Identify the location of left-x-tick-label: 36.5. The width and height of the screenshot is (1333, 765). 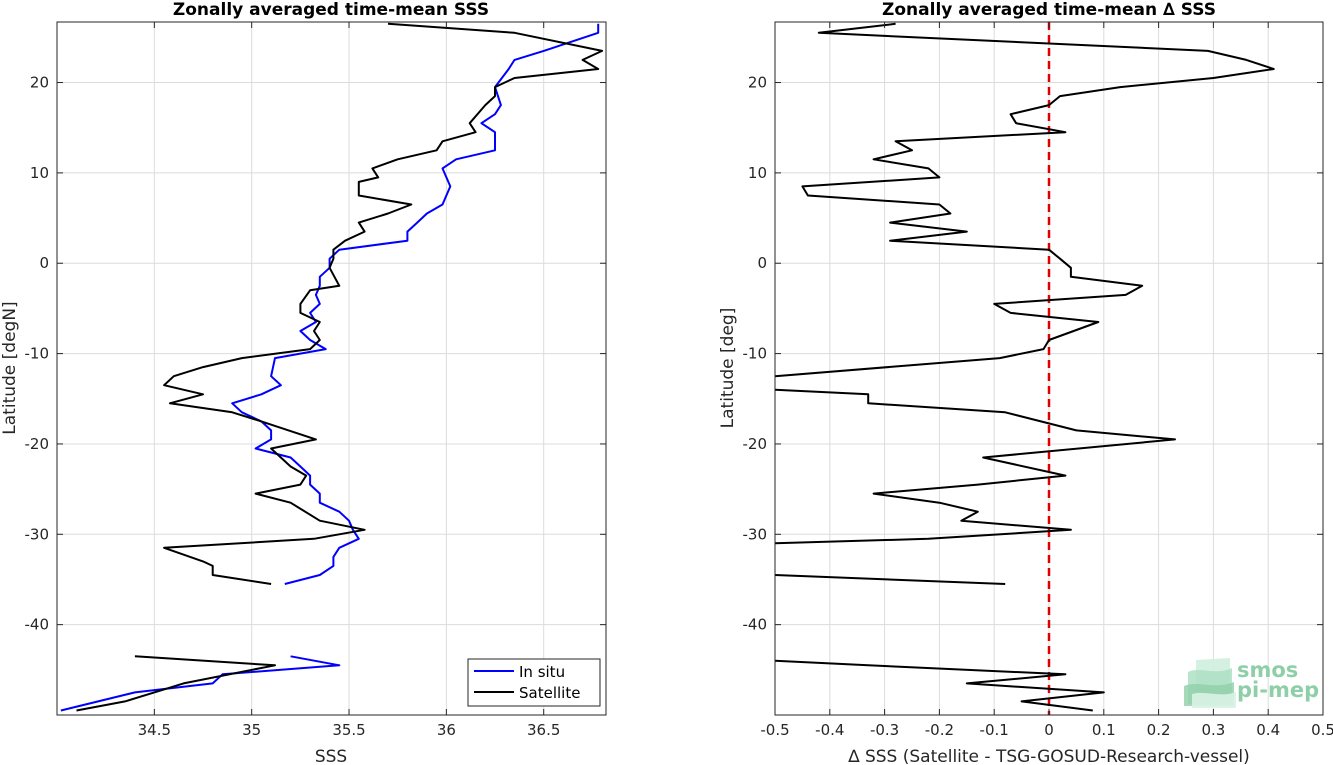
(543, 730).